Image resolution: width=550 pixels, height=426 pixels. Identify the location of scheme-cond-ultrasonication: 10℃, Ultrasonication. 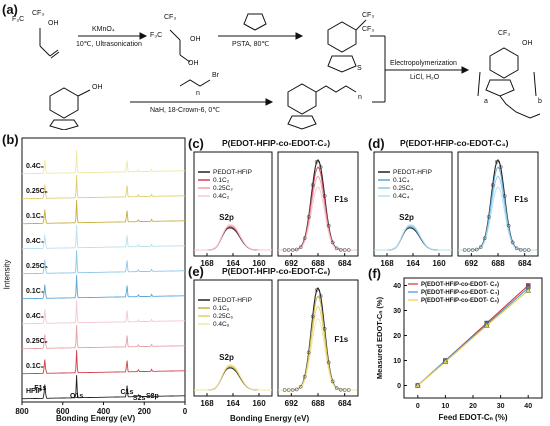
(109, 44).